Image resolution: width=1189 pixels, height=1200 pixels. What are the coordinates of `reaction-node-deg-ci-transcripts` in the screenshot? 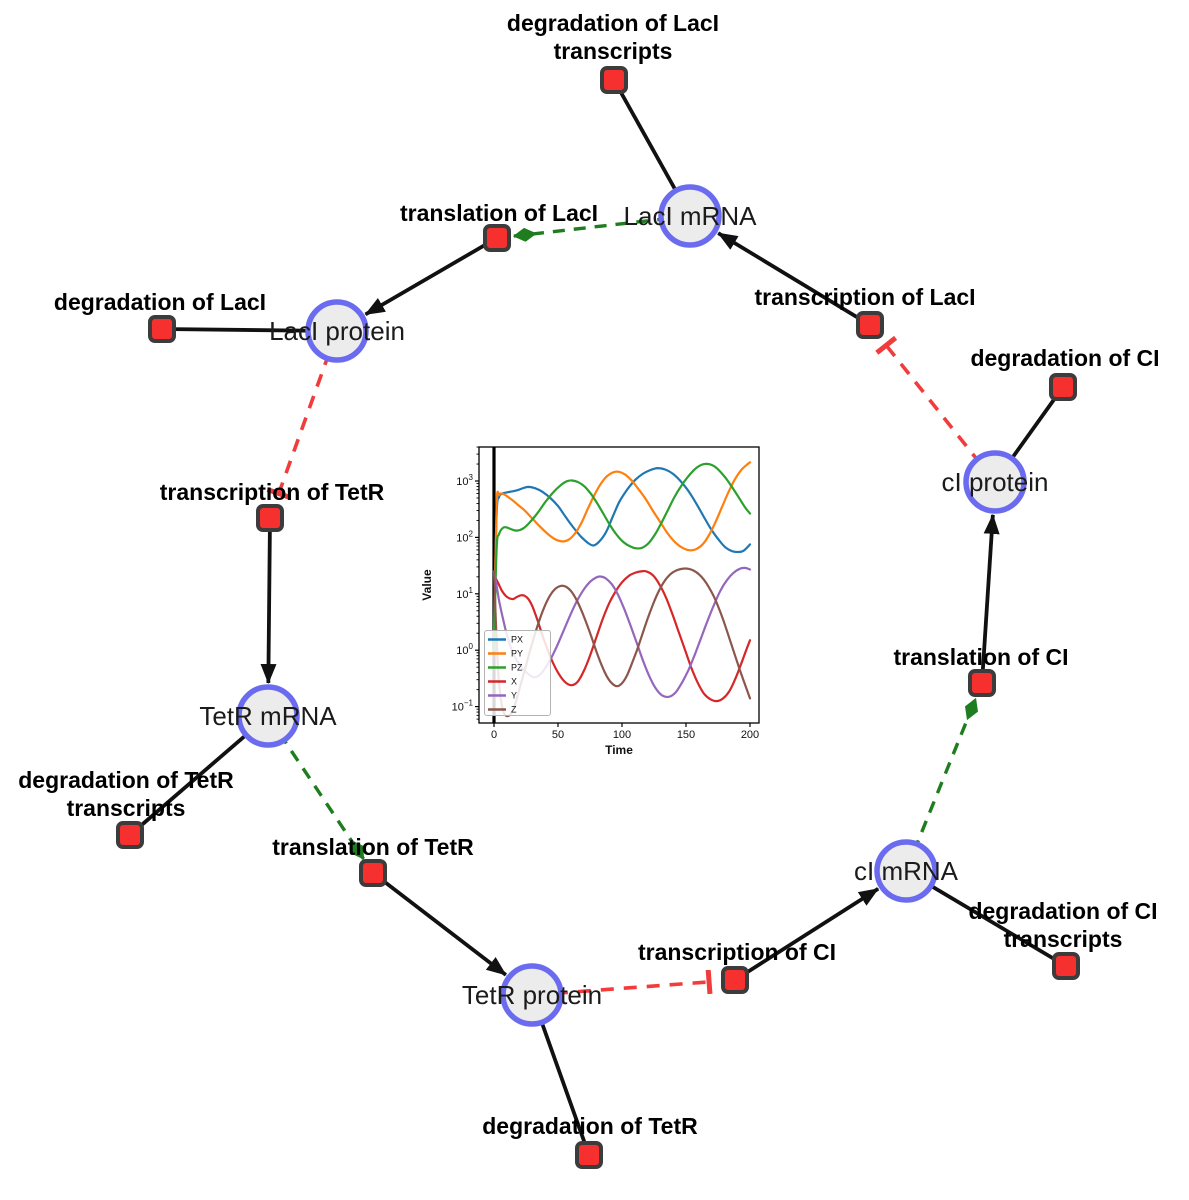 It's located at (1066, 966).